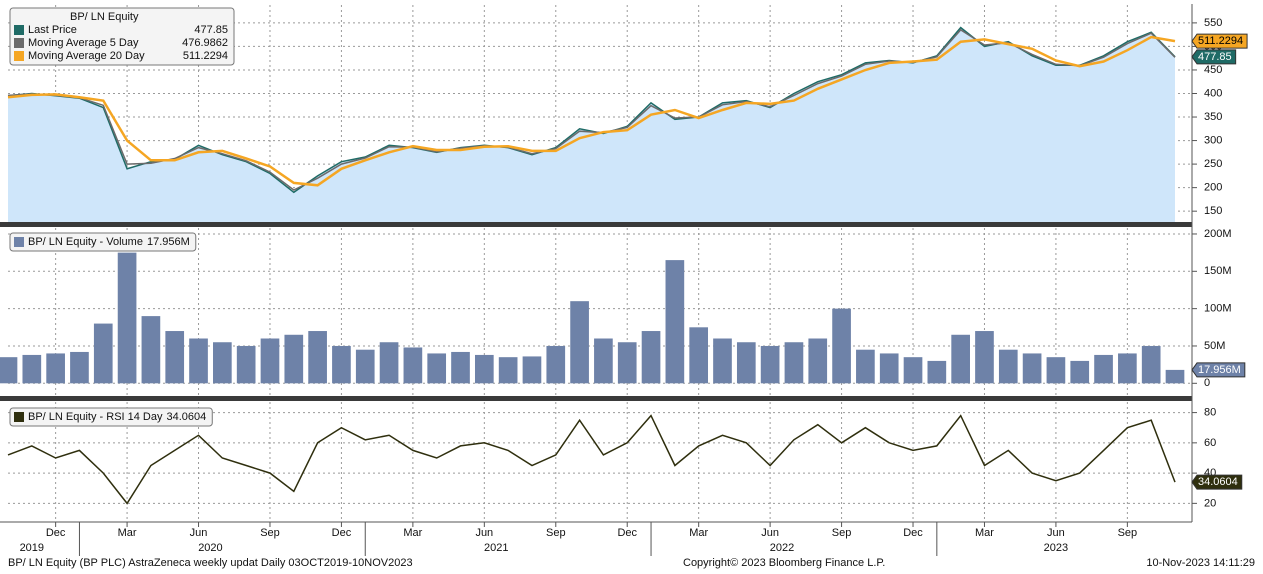 This screenshot has width=1263, height=574. I want to click on year-label: 2020, so click(210, 548).